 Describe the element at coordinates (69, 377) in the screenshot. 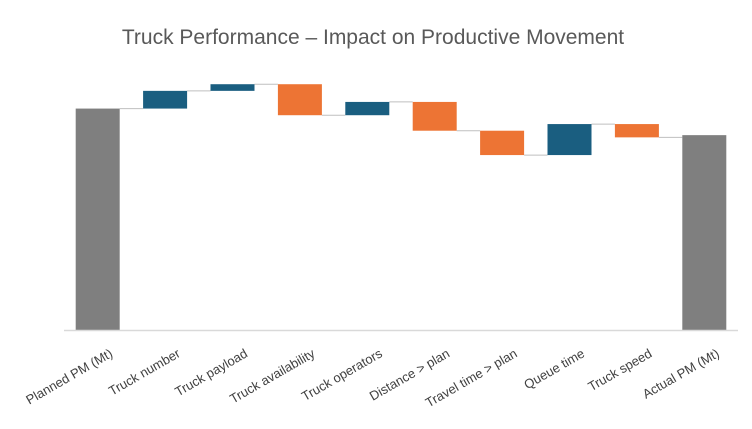

I see `x-tick-label: Planned PM (Mt)` at that location.